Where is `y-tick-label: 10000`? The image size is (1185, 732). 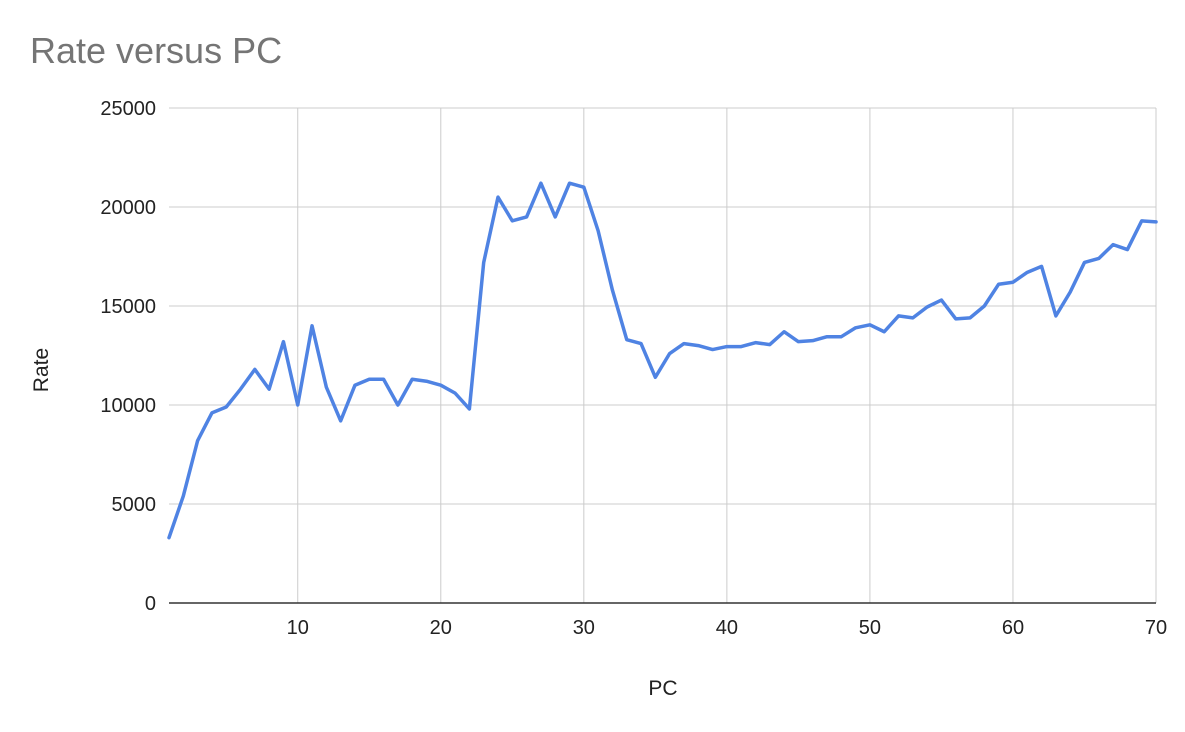 y-tick-label: 10000 is located at coordinates (128, 406).